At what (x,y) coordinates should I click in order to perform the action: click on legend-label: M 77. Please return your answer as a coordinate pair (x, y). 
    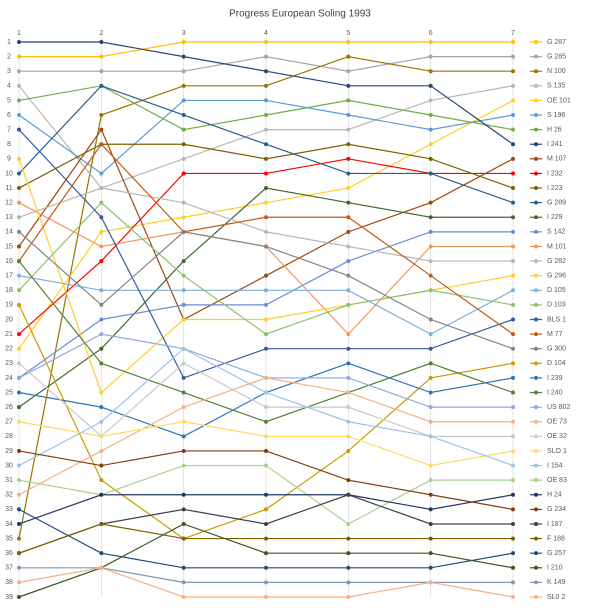
    Looking at the image, I should click on (555, 334).